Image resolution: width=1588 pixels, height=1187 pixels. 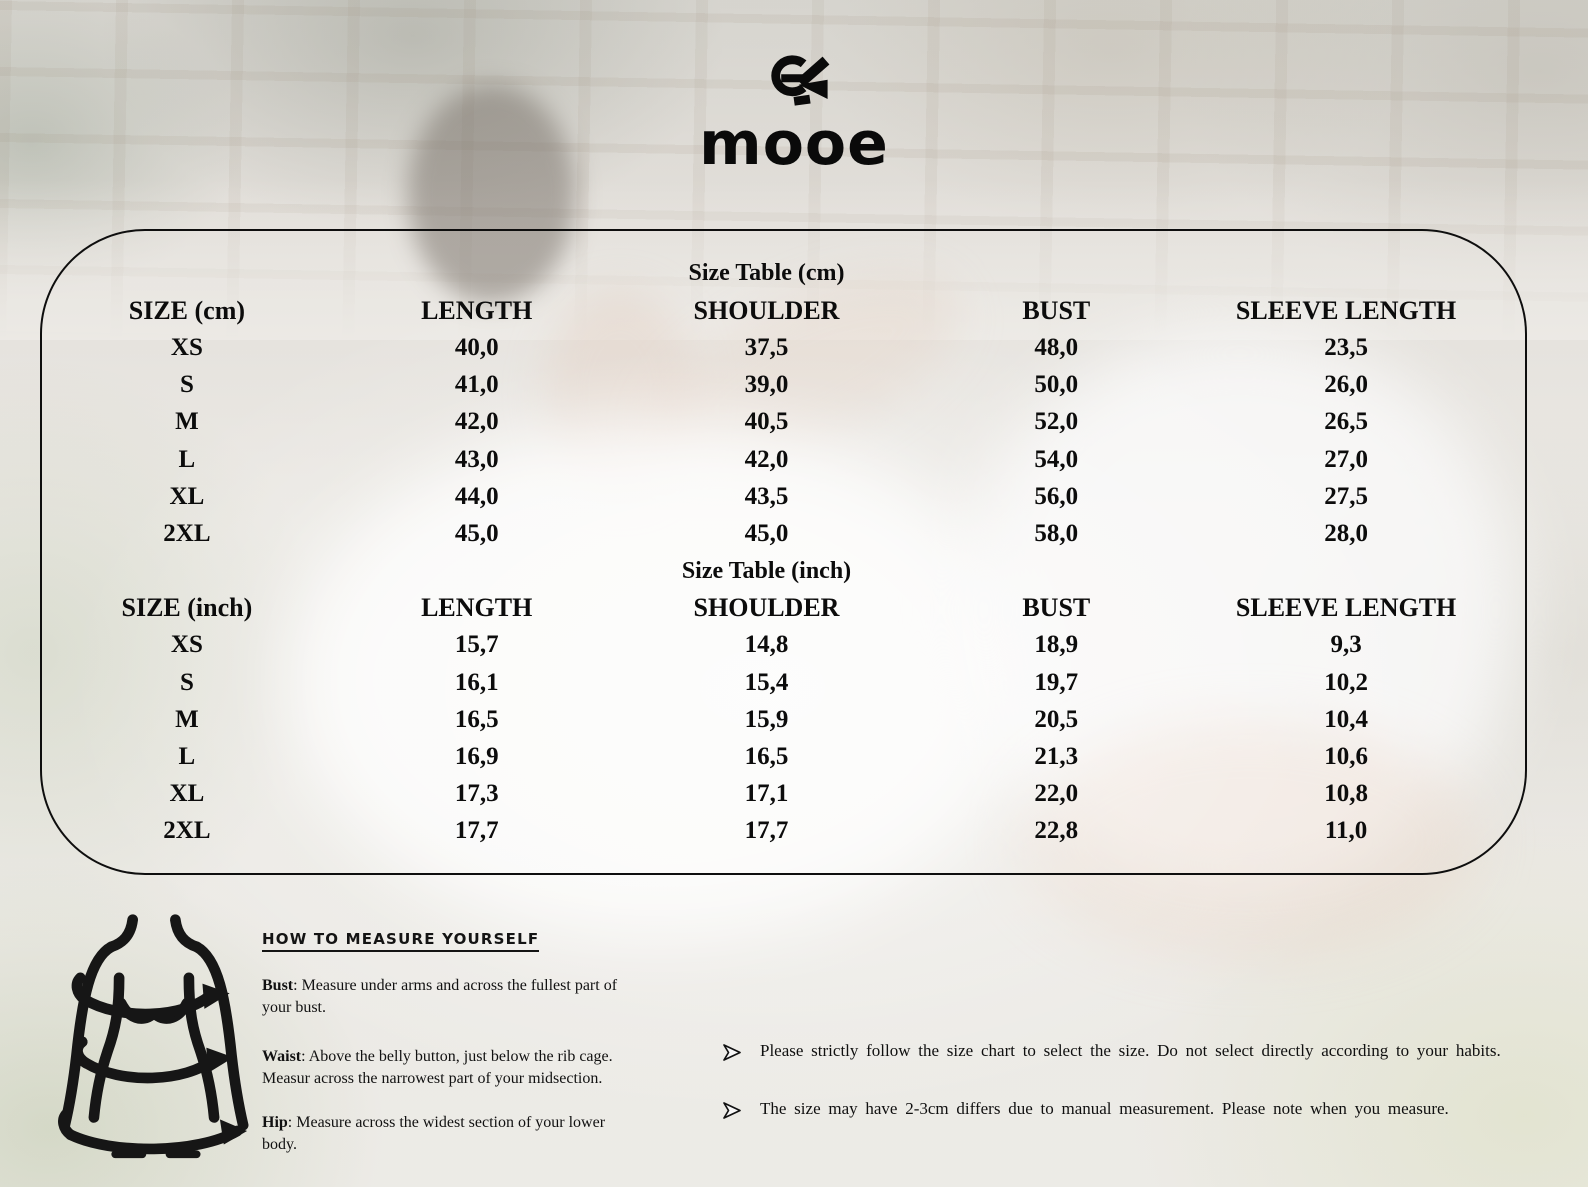 What do you see at coordinates (1346, 385) in the screenshot?
I see `table-cell: 26,0` at bounding box center [1346, 385].